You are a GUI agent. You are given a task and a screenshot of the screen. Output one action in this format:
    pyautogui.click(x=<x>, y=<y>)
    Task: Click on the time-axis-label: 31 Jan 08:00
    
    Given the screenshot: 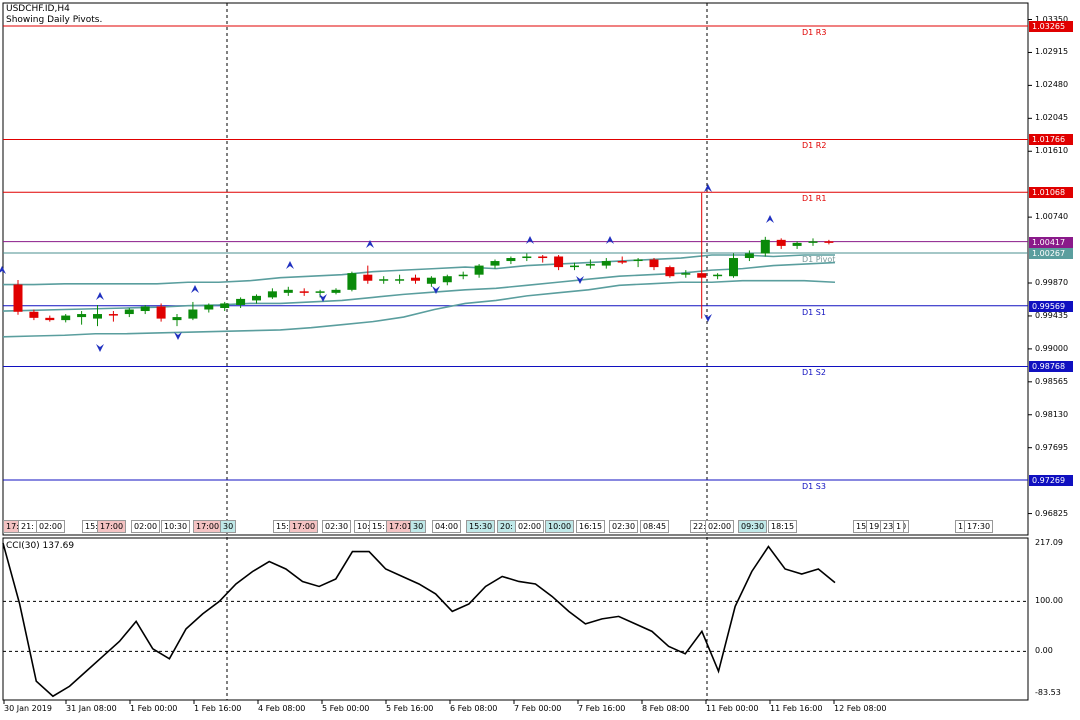 What is the action you would take?
    pyautogui.click(x=91, y=708)
    